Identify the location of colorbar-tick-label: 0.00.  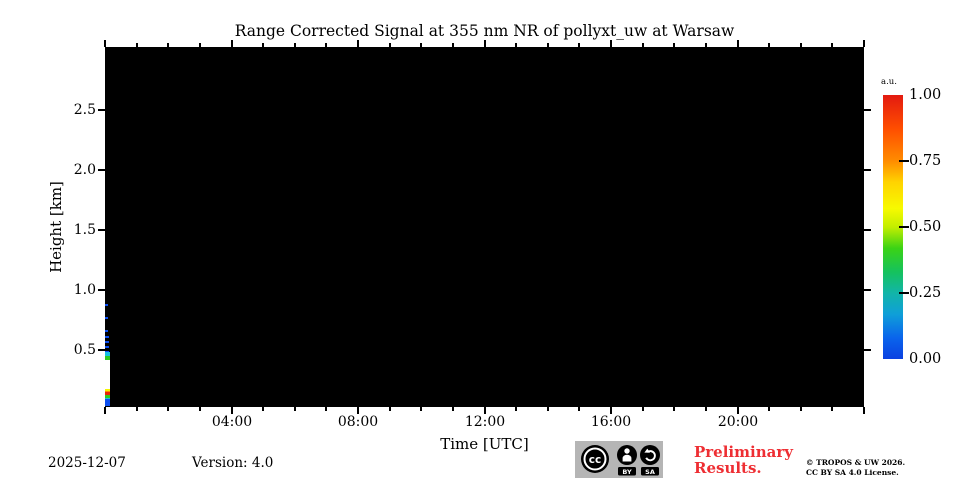
(925, 359).